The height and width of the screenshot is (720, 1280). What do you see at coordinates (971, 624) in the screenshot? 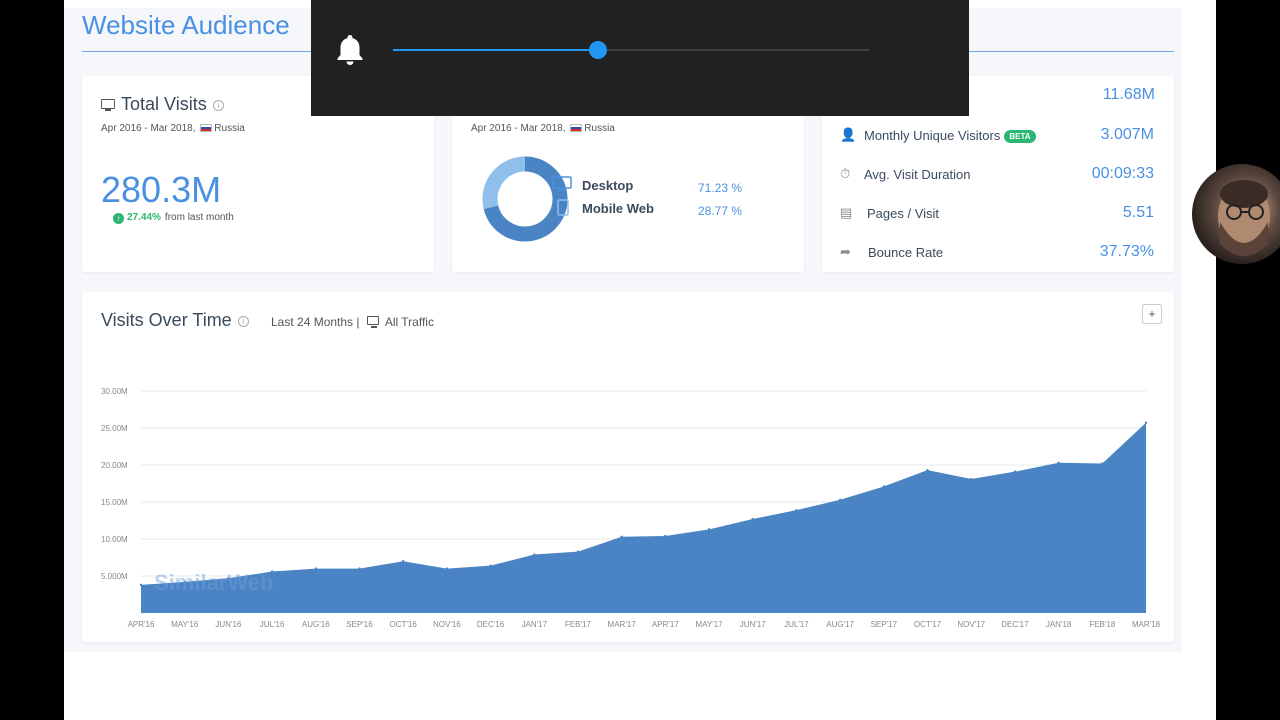
I see `x-tick-label: NOV'17` at bounding box center [971, 624].